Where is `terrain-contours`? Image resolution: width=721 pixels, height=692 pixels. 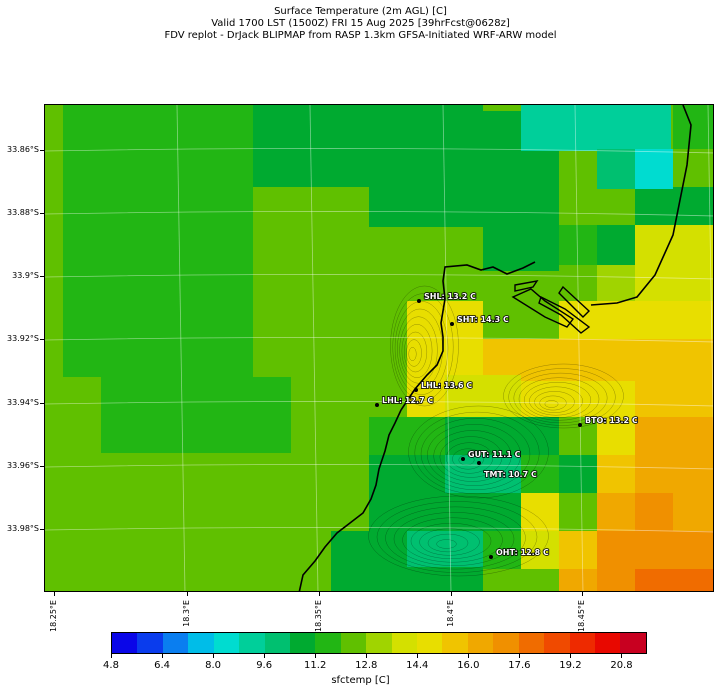
terrain-contours is located at coordinates (496, 431).